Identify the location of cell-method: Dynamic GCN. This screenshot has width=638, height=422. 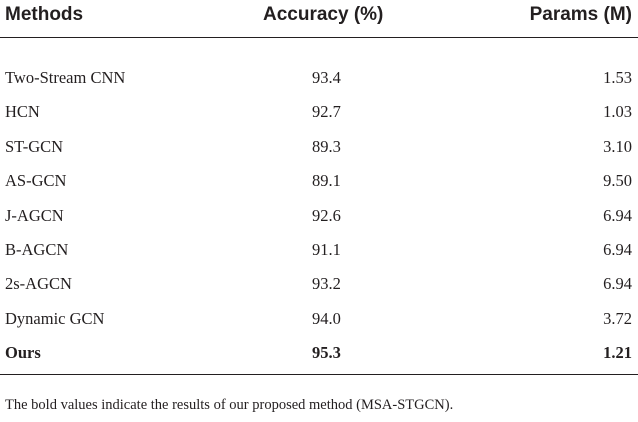
(55, 318).